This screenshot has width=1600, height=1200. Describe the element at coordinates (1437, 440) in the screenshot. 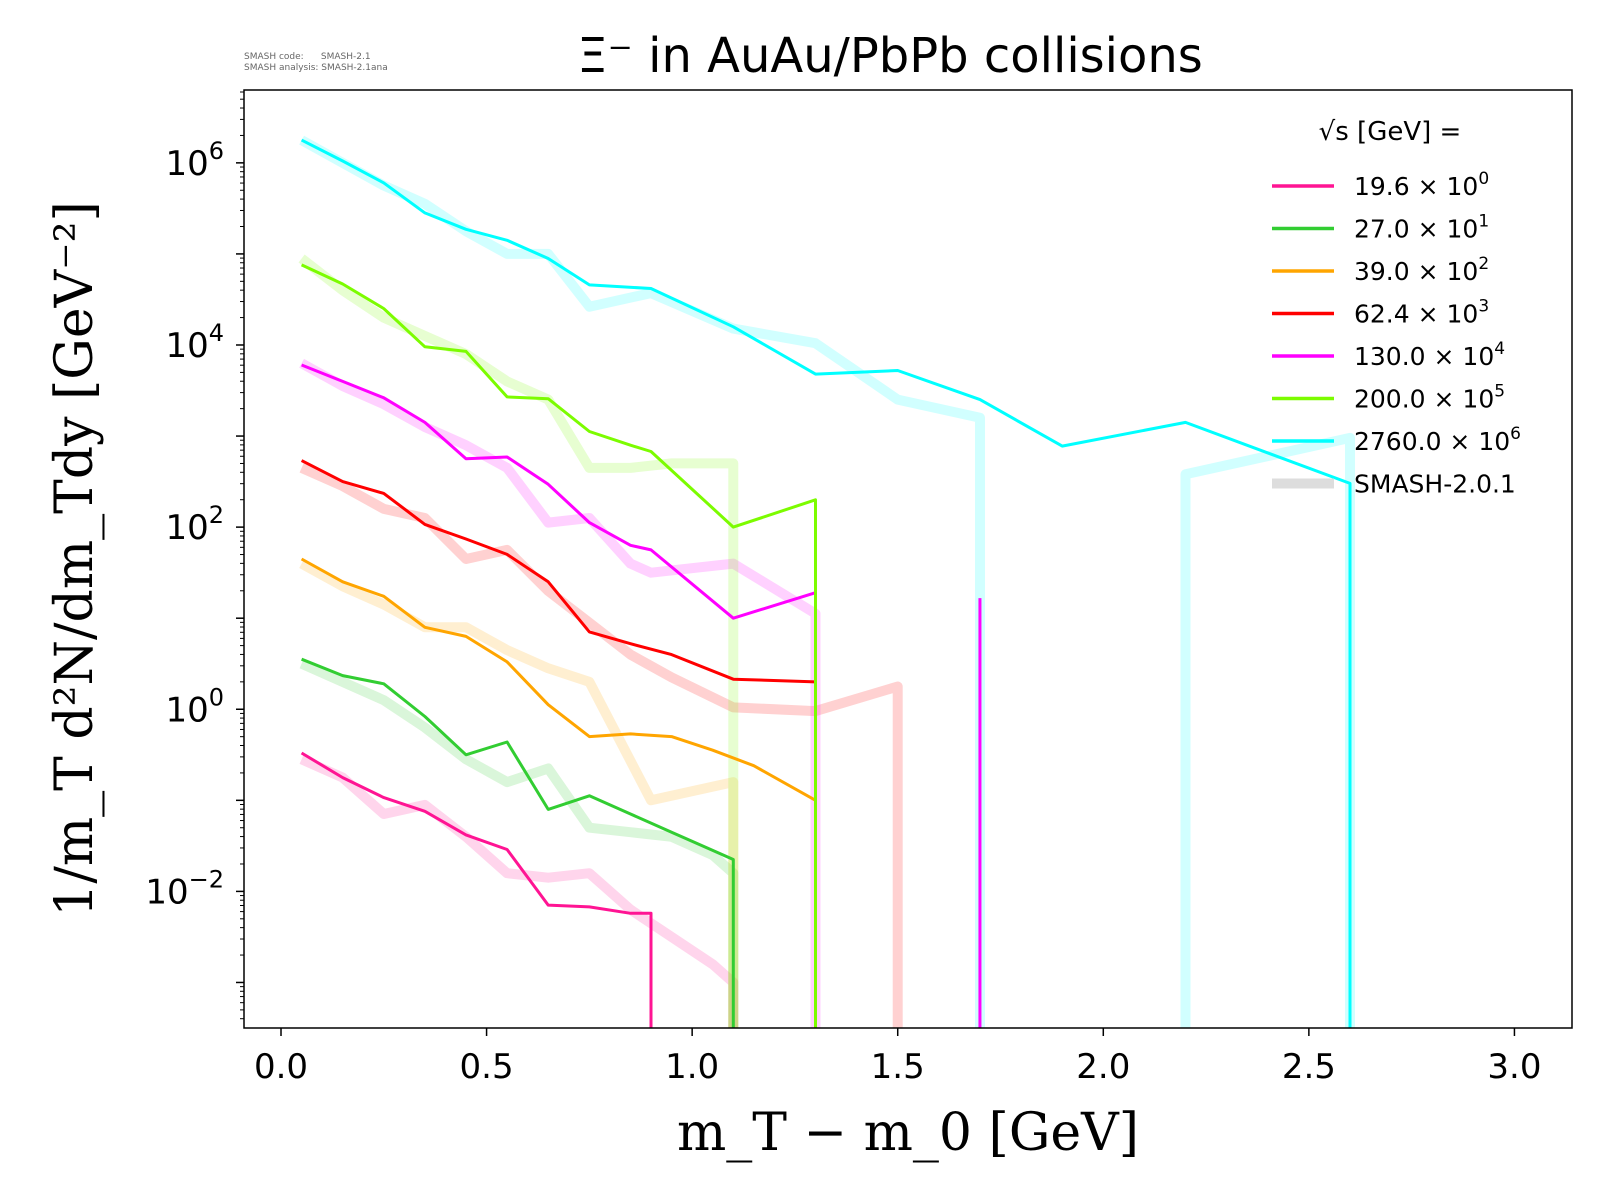

I see `legend-label-2760.0: 2760.0 × 106` at that location.